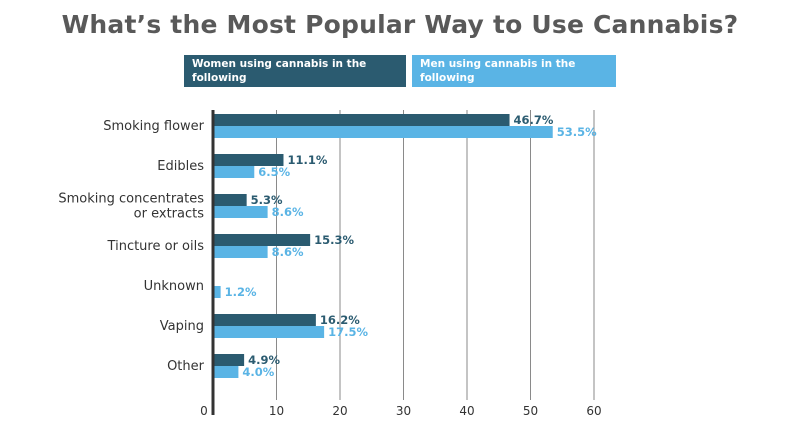 The width and height of the screenshot is (800, 440). I want to click on x-tick-label-50: 50, so click(530, 411).